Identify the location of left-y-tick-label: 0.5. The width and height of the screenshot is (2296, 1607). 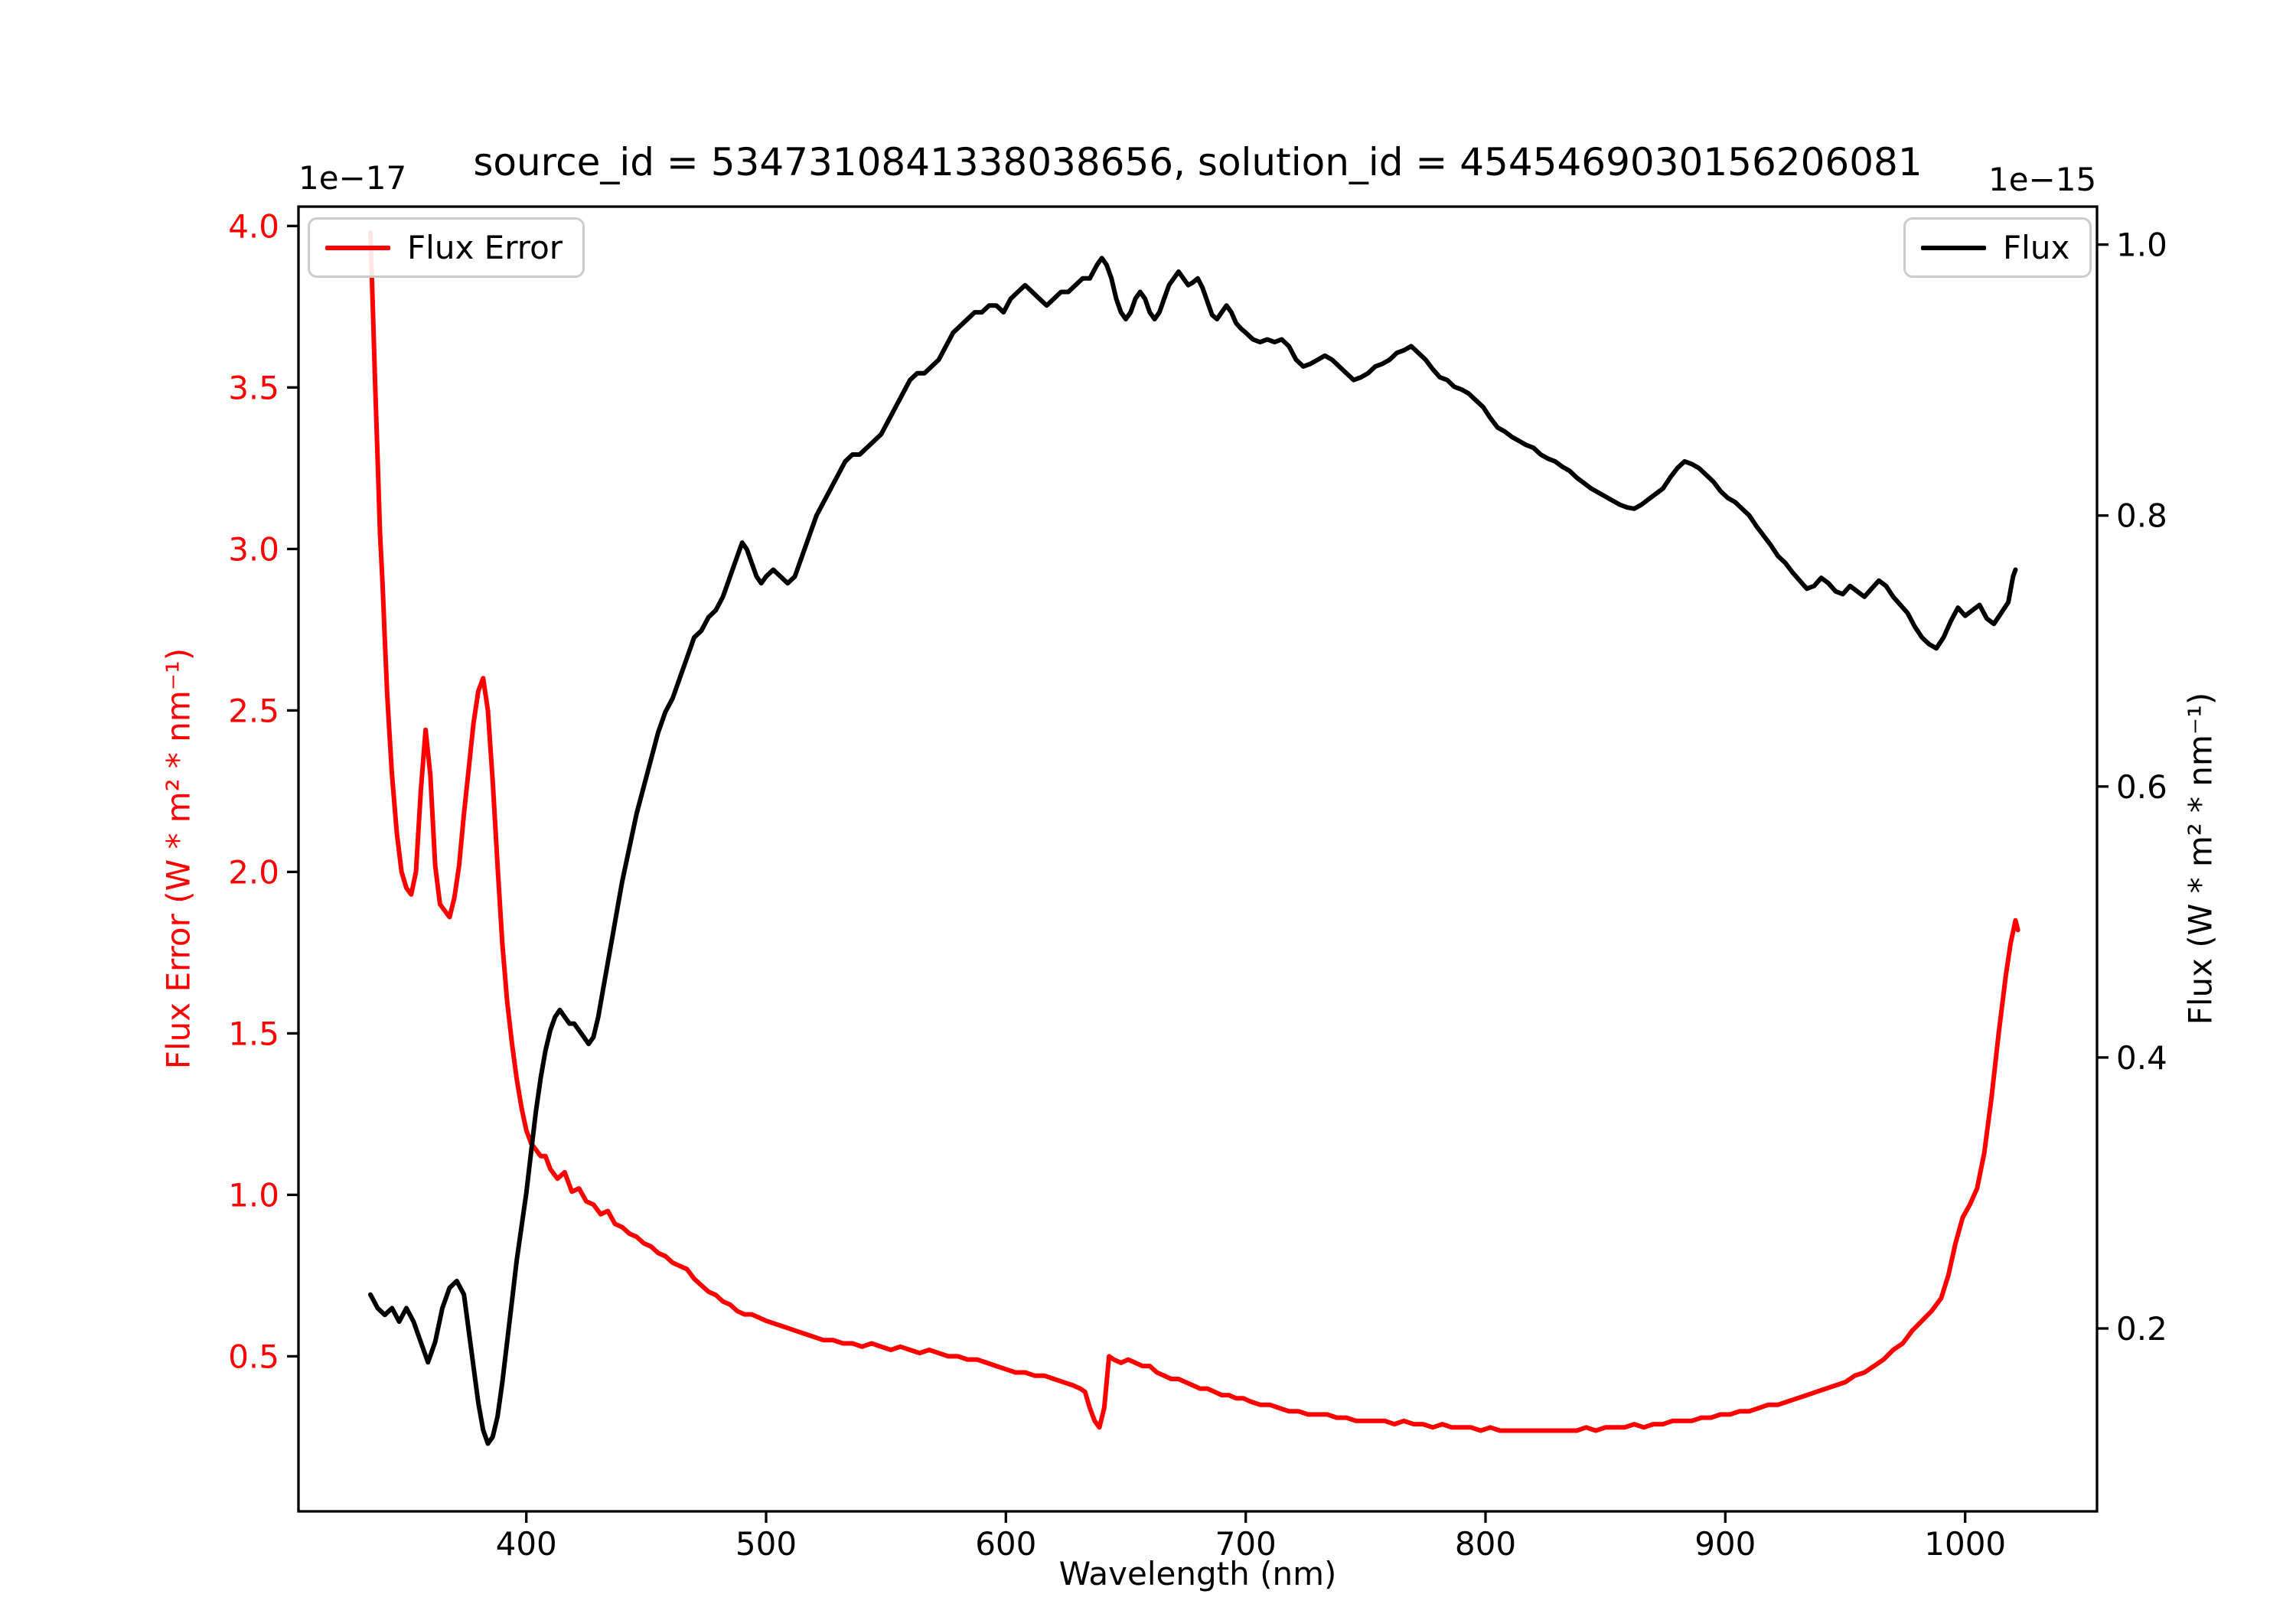
(253, 1356).